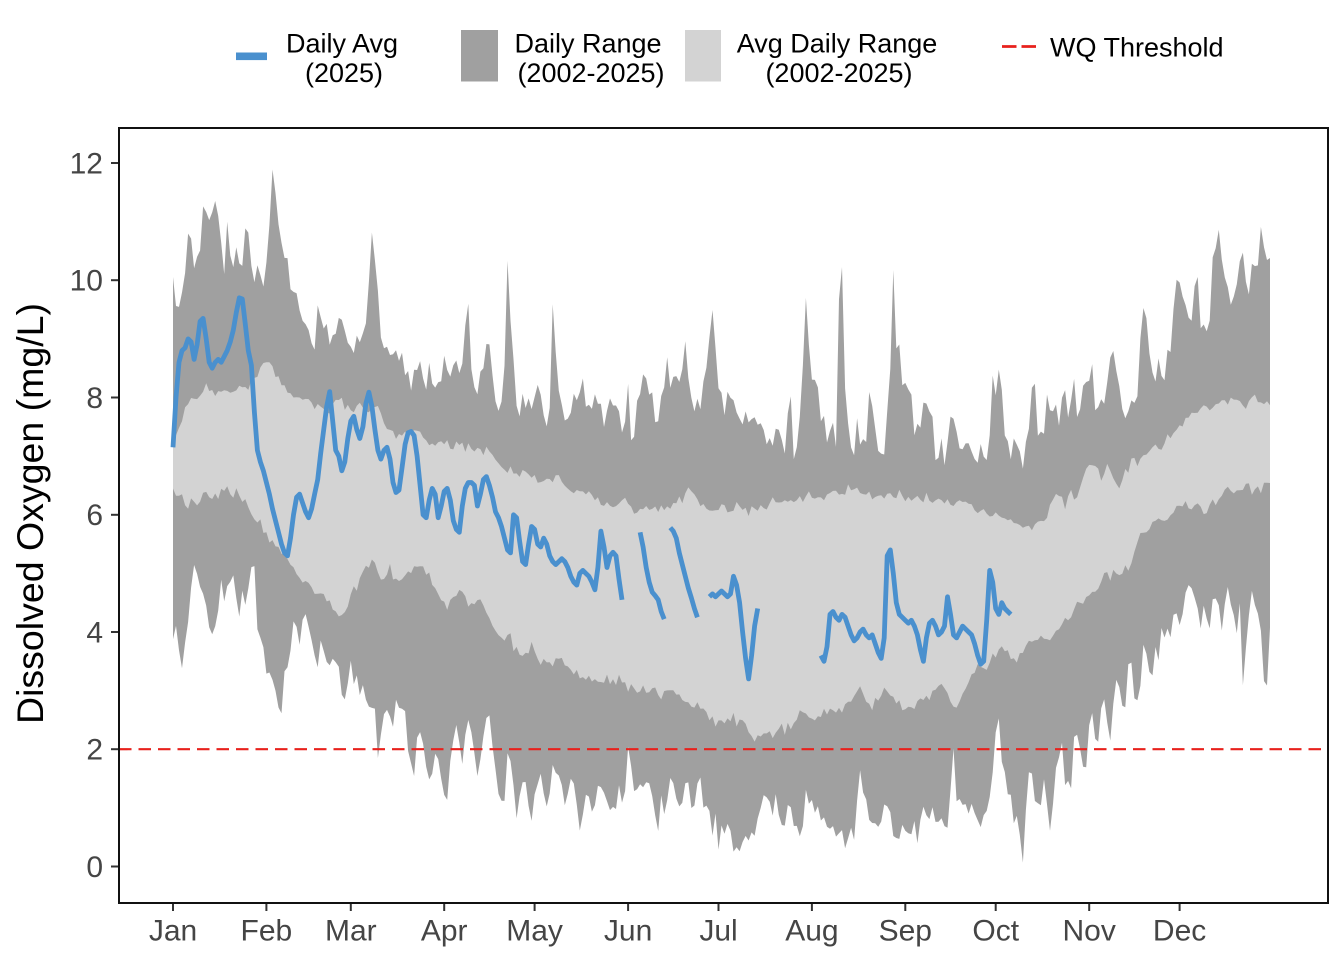  What do you see at coordinates (173, 931) in the screenshot?
I see `svg-text: Jan` at bounding box center [173, 931].